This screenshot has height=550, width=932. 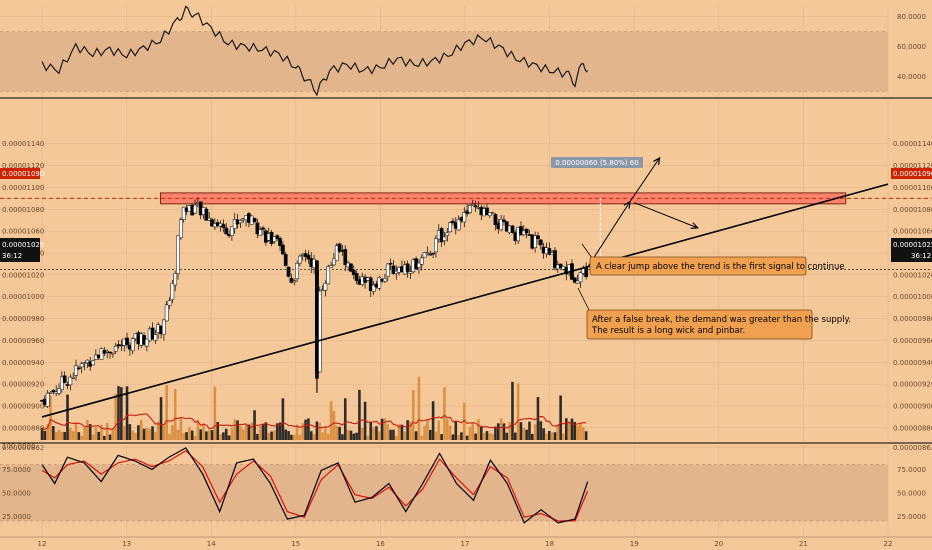 What do you see at coordinates (634, 544) in the screenshot?
I see `x-tick-label: 19` at bounding box center [634, 544].